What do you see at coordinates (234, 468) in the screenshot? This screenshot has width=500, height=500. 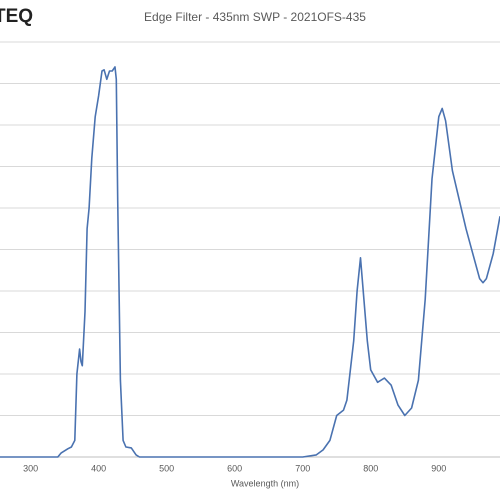 I see `x-tick-label: 600` at bounding box center [234, 468].